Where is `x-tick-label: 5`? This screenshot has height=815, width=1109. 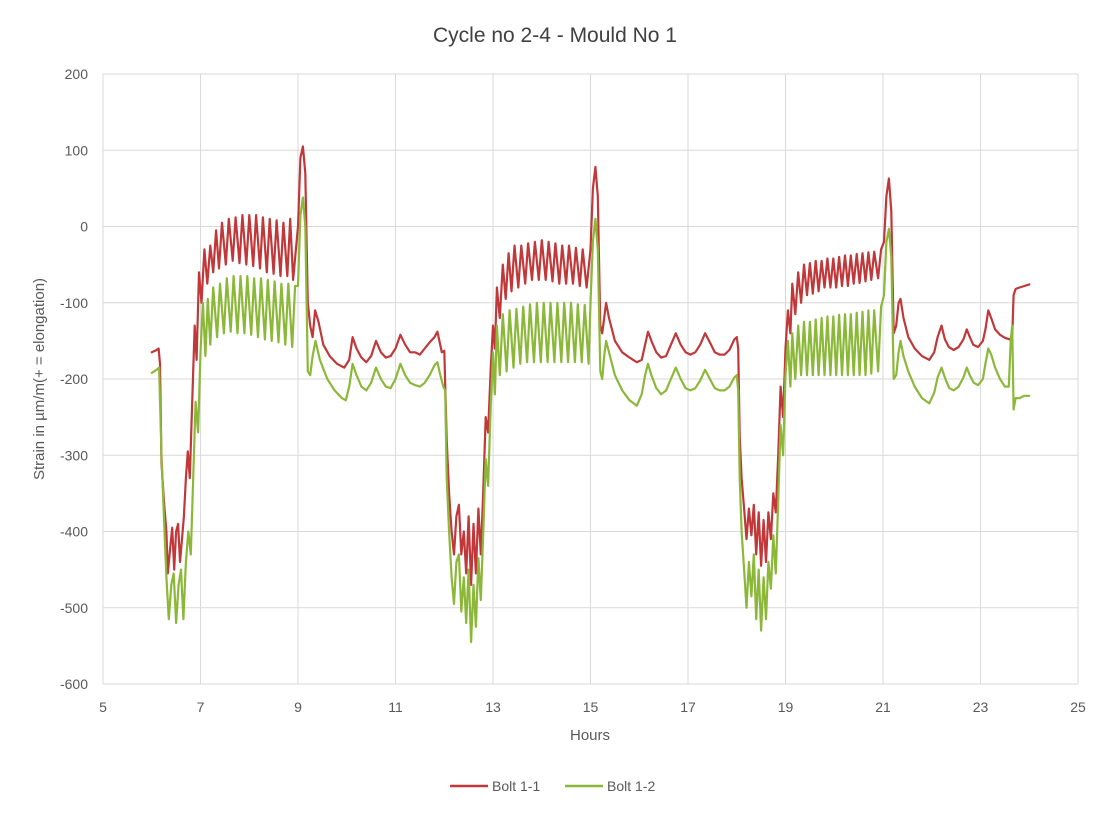
x-tick-label: 5 is located at coordinates (103, 707).